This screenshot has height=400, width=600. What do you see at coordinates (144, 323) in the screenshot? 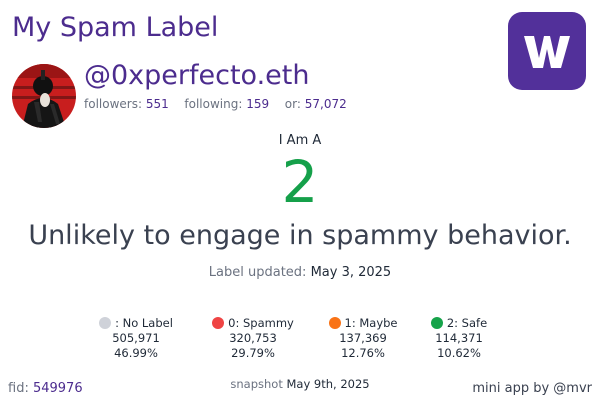
I see `legend-label: : No Label` at bounding box center [144, 323].